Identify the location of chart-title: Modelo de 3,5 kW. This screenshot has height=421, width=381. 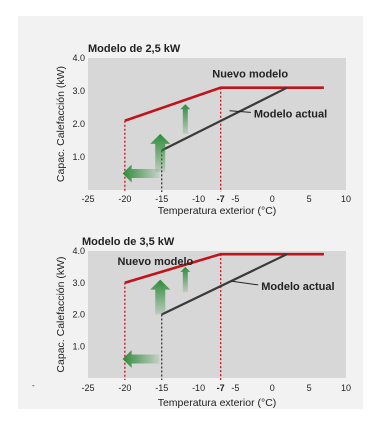
(128, 242).